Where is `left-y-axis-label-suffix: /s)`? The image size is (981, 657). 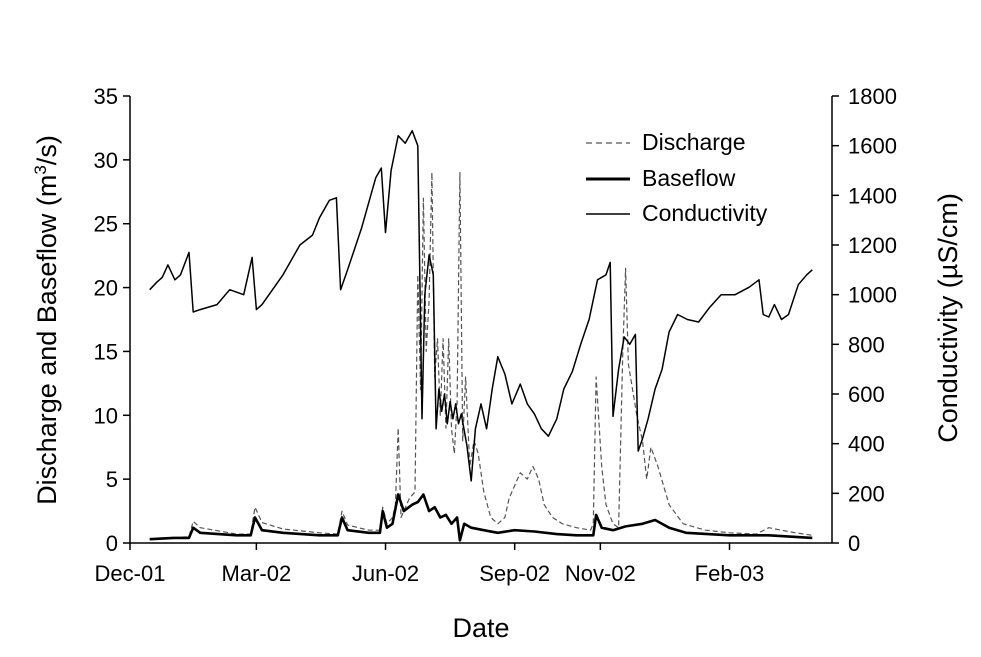 left-y-axis-label-suffix: /s) is located at coordinates (47, 150).